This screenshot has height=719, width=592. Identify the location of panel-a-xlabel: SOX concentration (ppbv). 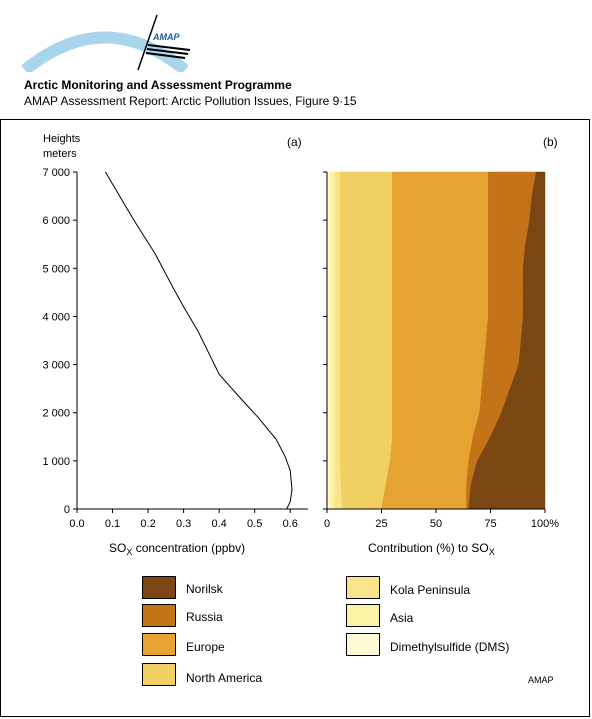
(177, 549).